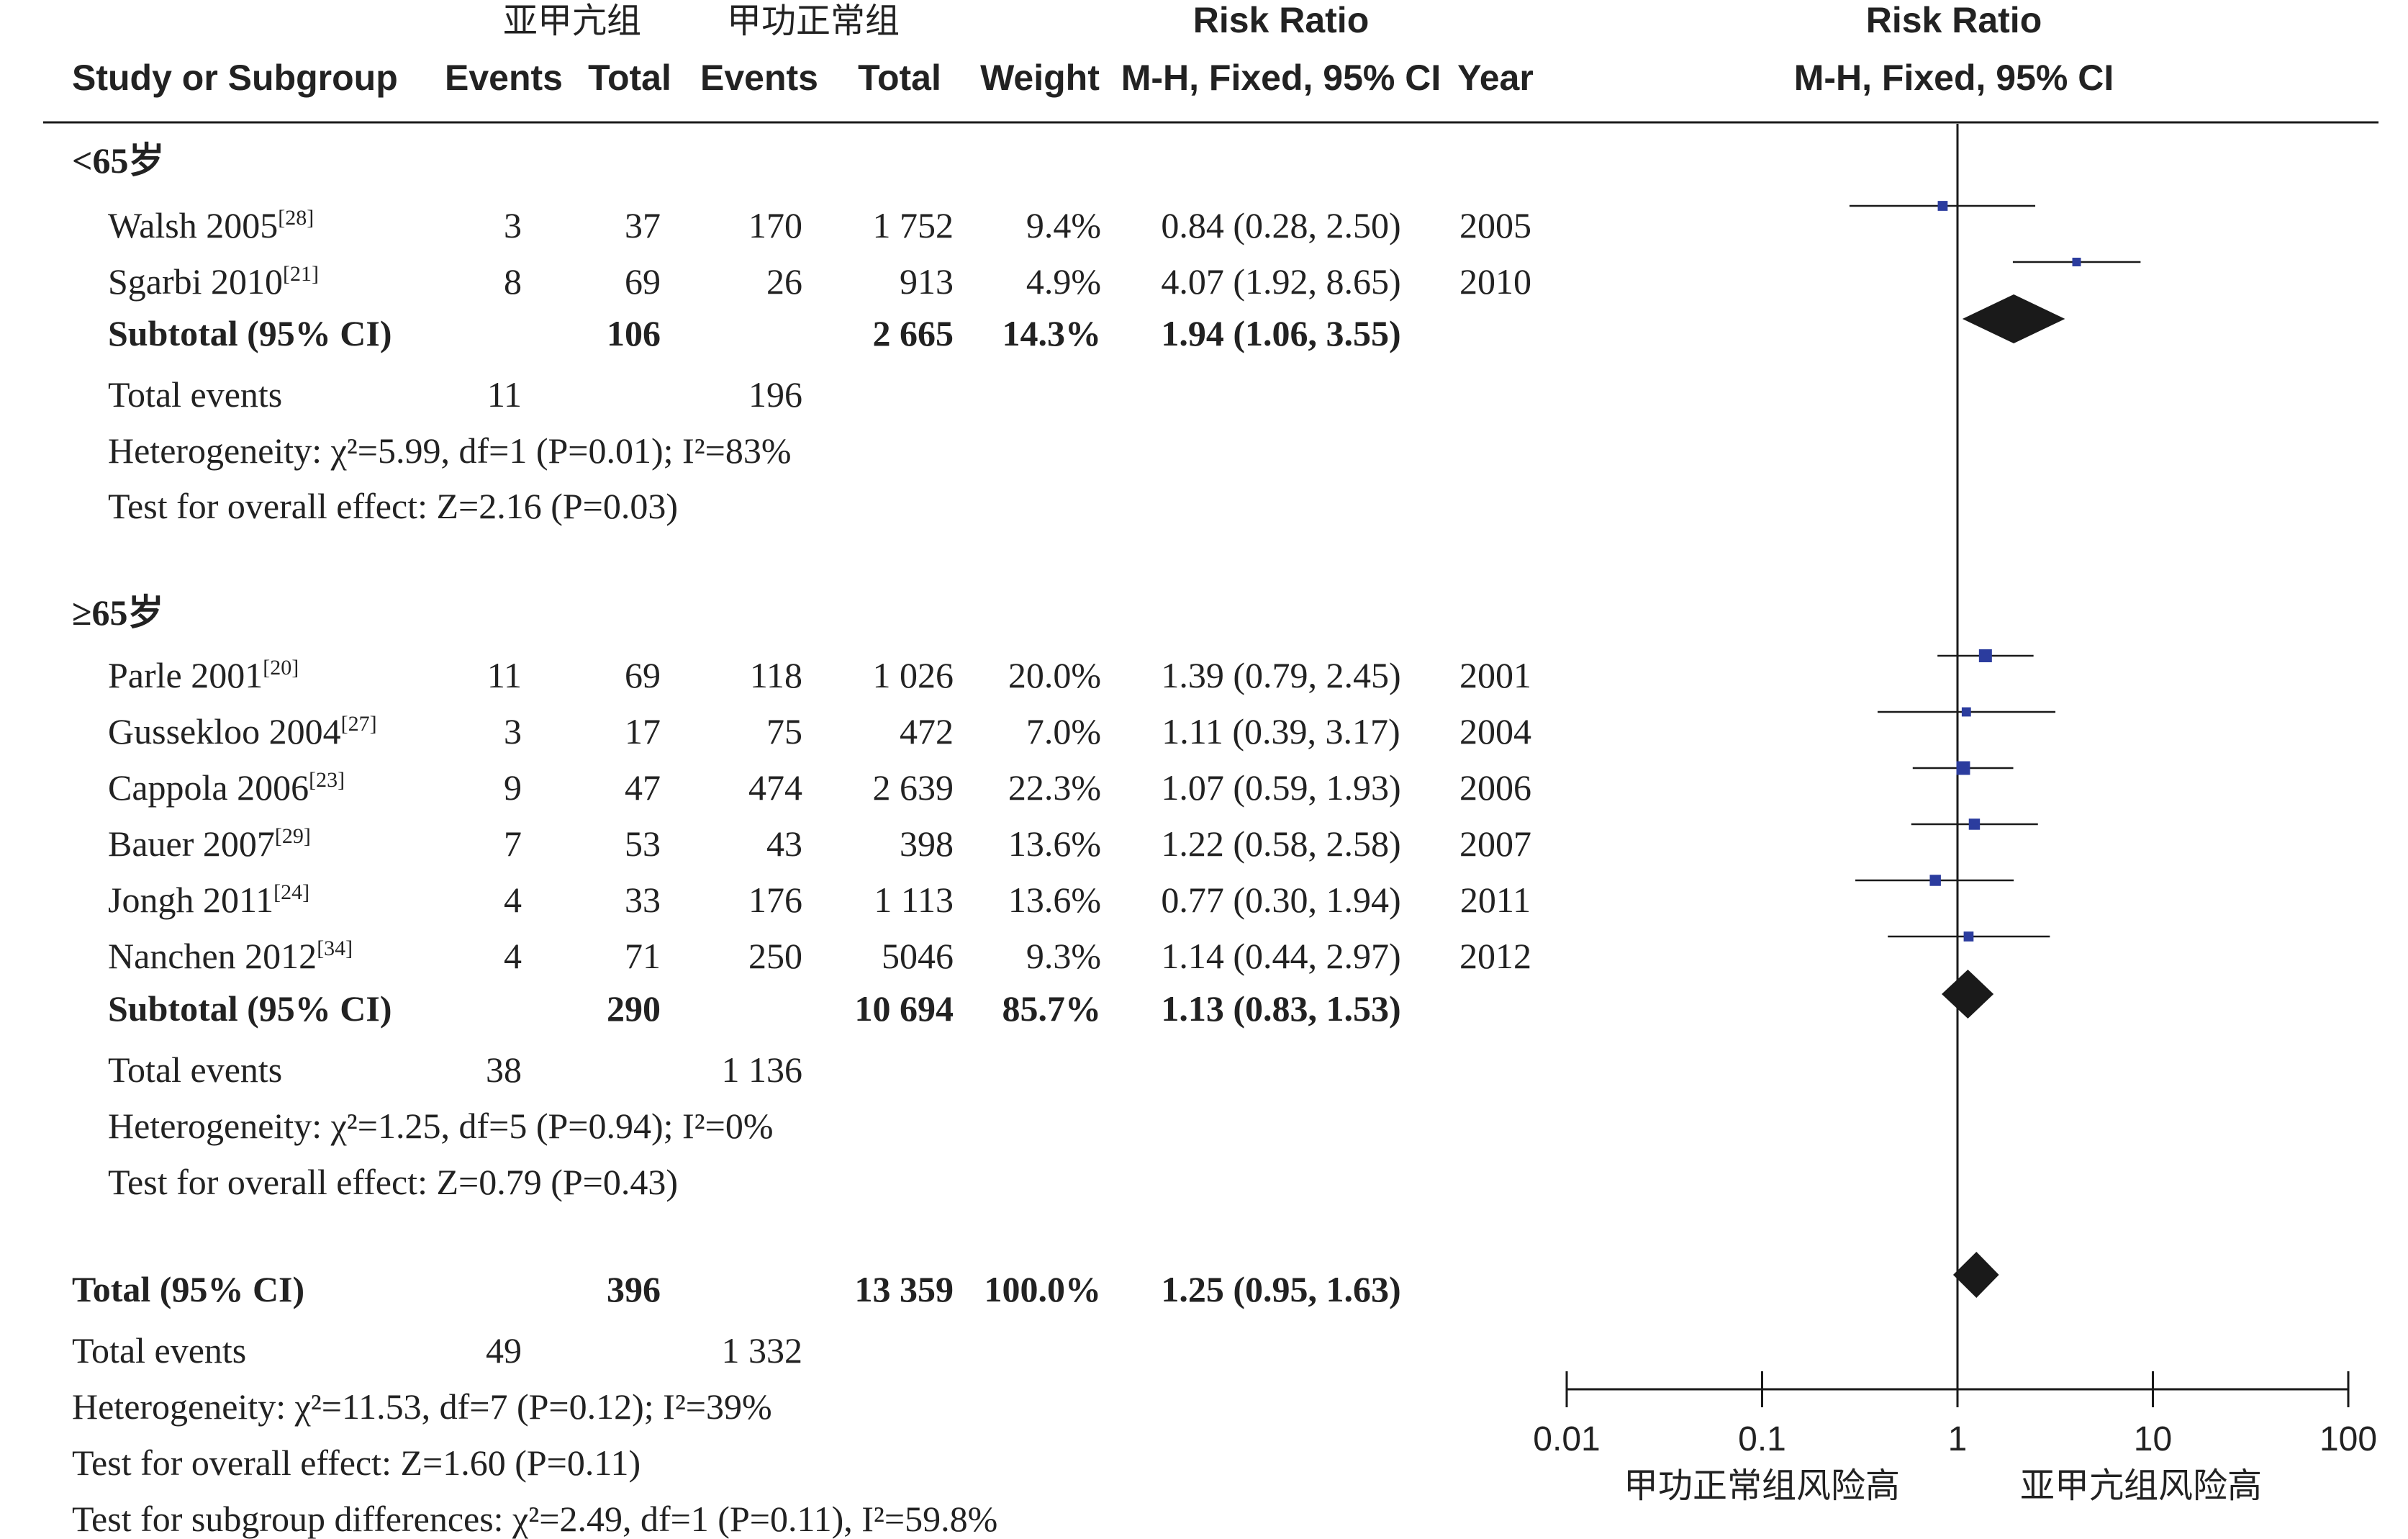 The image size is (2408, 1539). What do you see at coordinates (643, 787) in the screenshot?
I see `exp-total: 47` at bounding box center [643, 787].